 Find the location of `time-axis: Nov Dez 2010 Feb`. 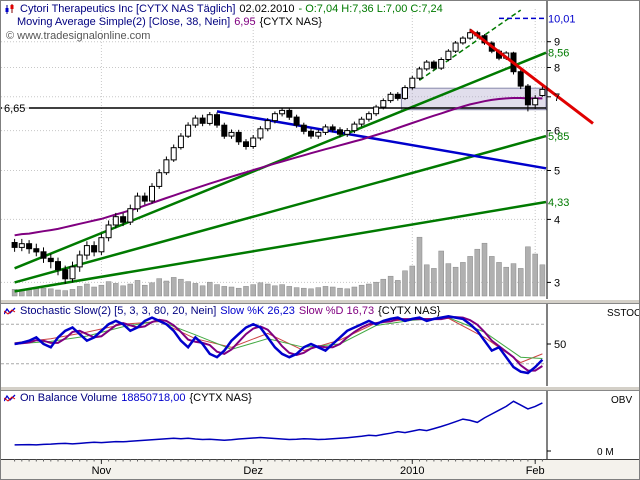

time-axis: Nov Dez 2010 Feb is located at coordinates (320, 469).